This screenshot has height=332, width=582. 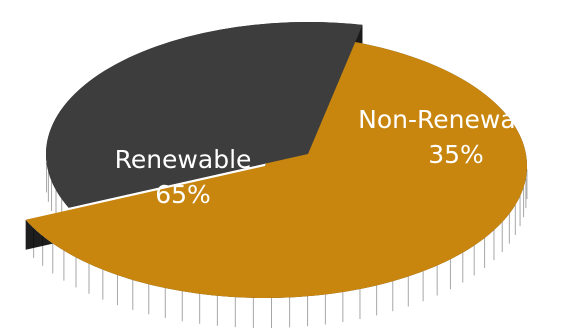 What do you see at coordinates (456, 119) in the screenshot?
I see `slice-label-nonrenewable-name: Non-Renewable` at bounding box center [456, 119].